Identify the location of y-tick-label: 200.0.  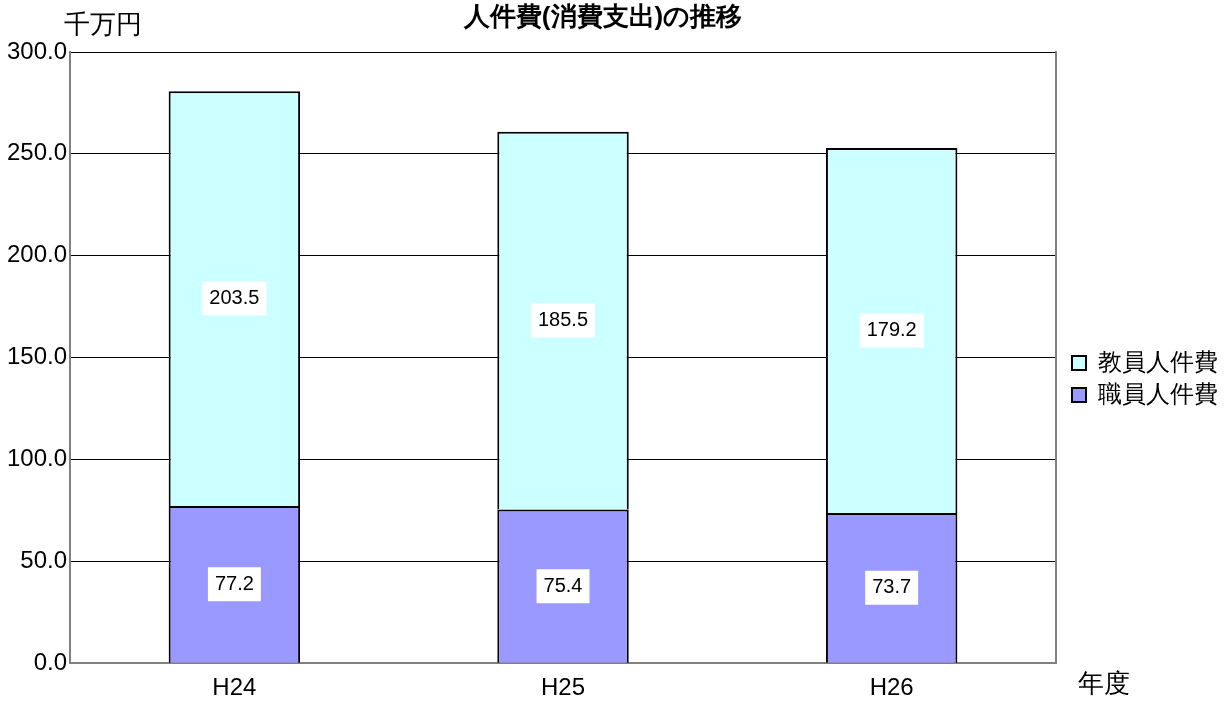
(37, 254).